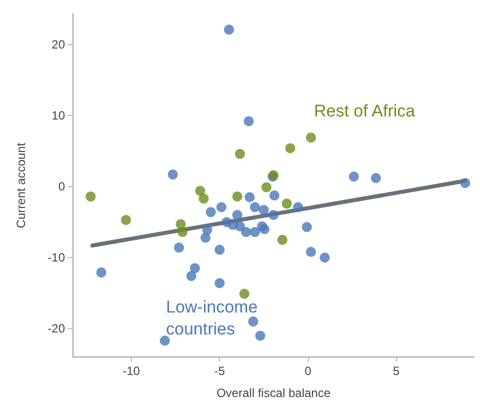 The width and height of the screenshot is (480, 404). I want to click on y-axis-title: Current account, so click(21, 185).